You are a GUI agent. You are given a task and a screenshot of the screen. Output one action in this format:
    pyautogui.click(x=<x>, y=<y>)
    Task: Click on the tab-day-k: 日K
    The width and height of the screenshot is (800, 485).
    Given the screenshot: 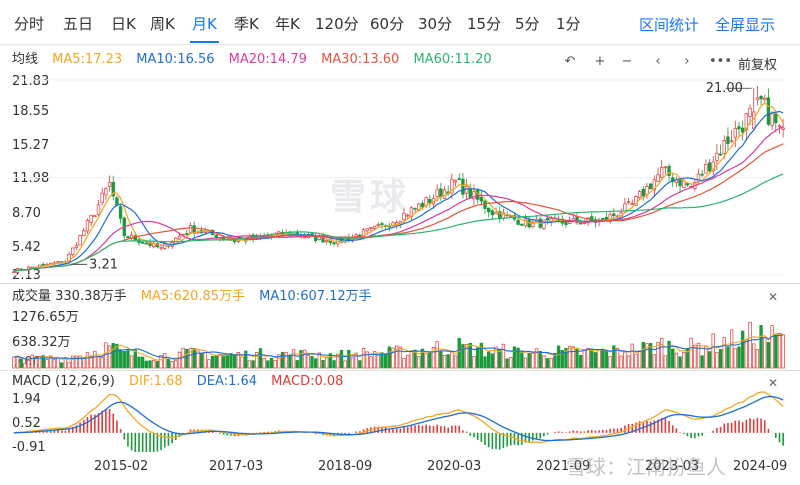 What is the action you would take?
    pyautogui.click(x=123, y=24)
    